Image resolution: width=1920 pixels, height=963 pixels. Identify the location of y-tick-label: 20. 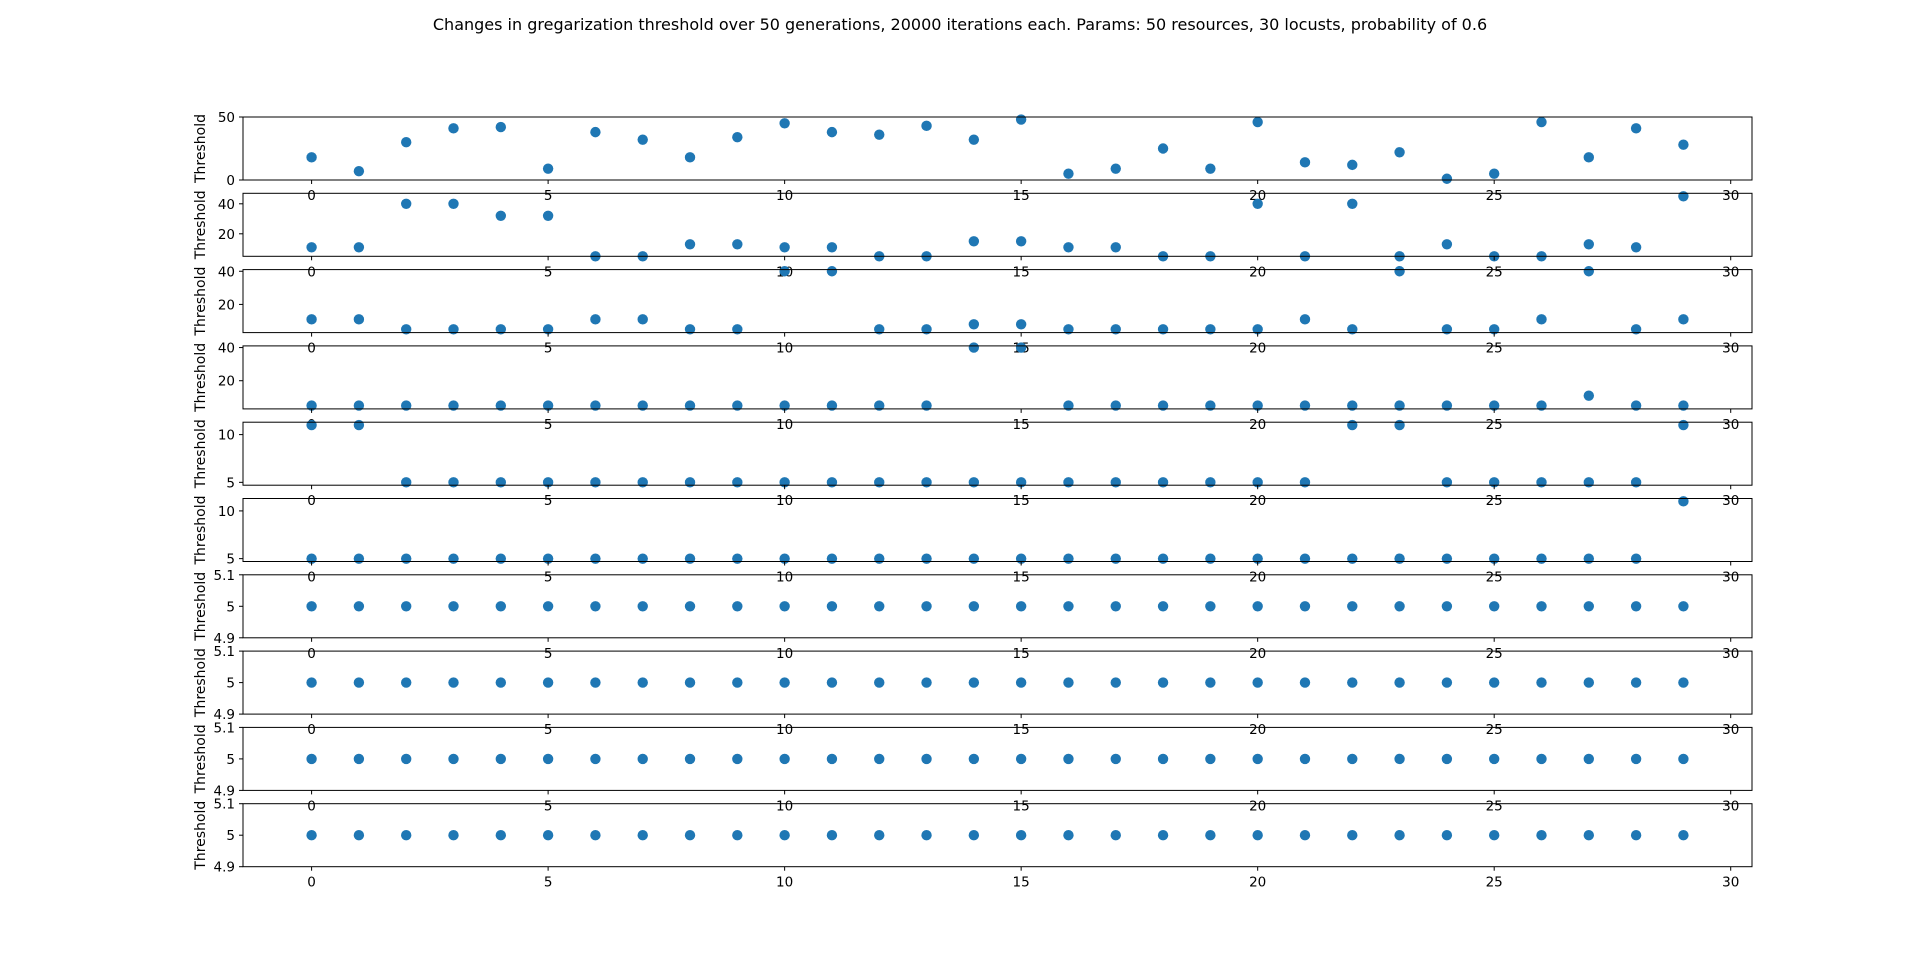
(226, 235).